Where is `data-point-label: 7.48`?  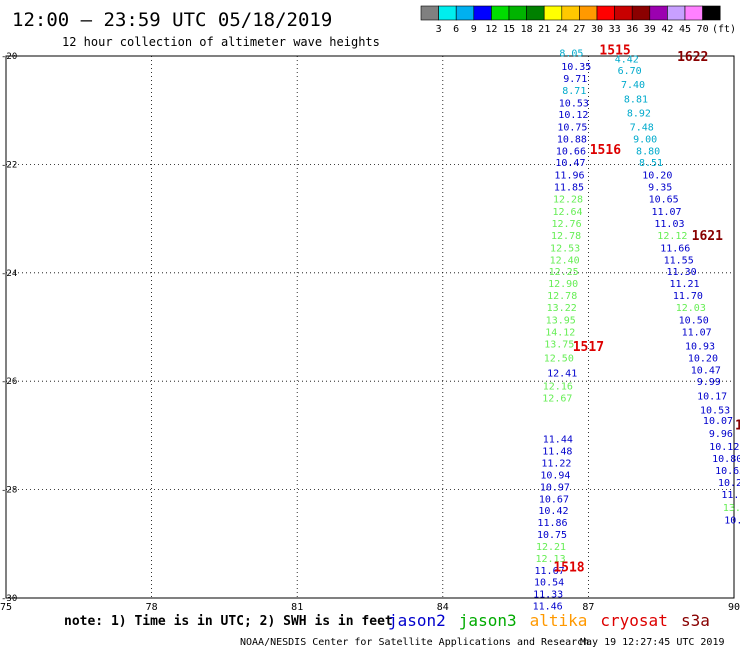 data-point-label: 7.48 is located at coordinates (642, 127).